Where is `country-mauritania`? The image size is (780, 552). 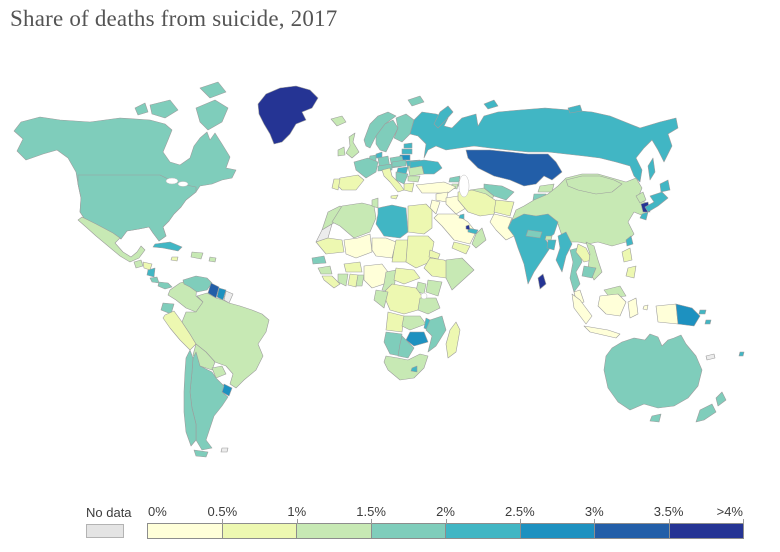
country-mauritania is located at coordinates (330, 246).